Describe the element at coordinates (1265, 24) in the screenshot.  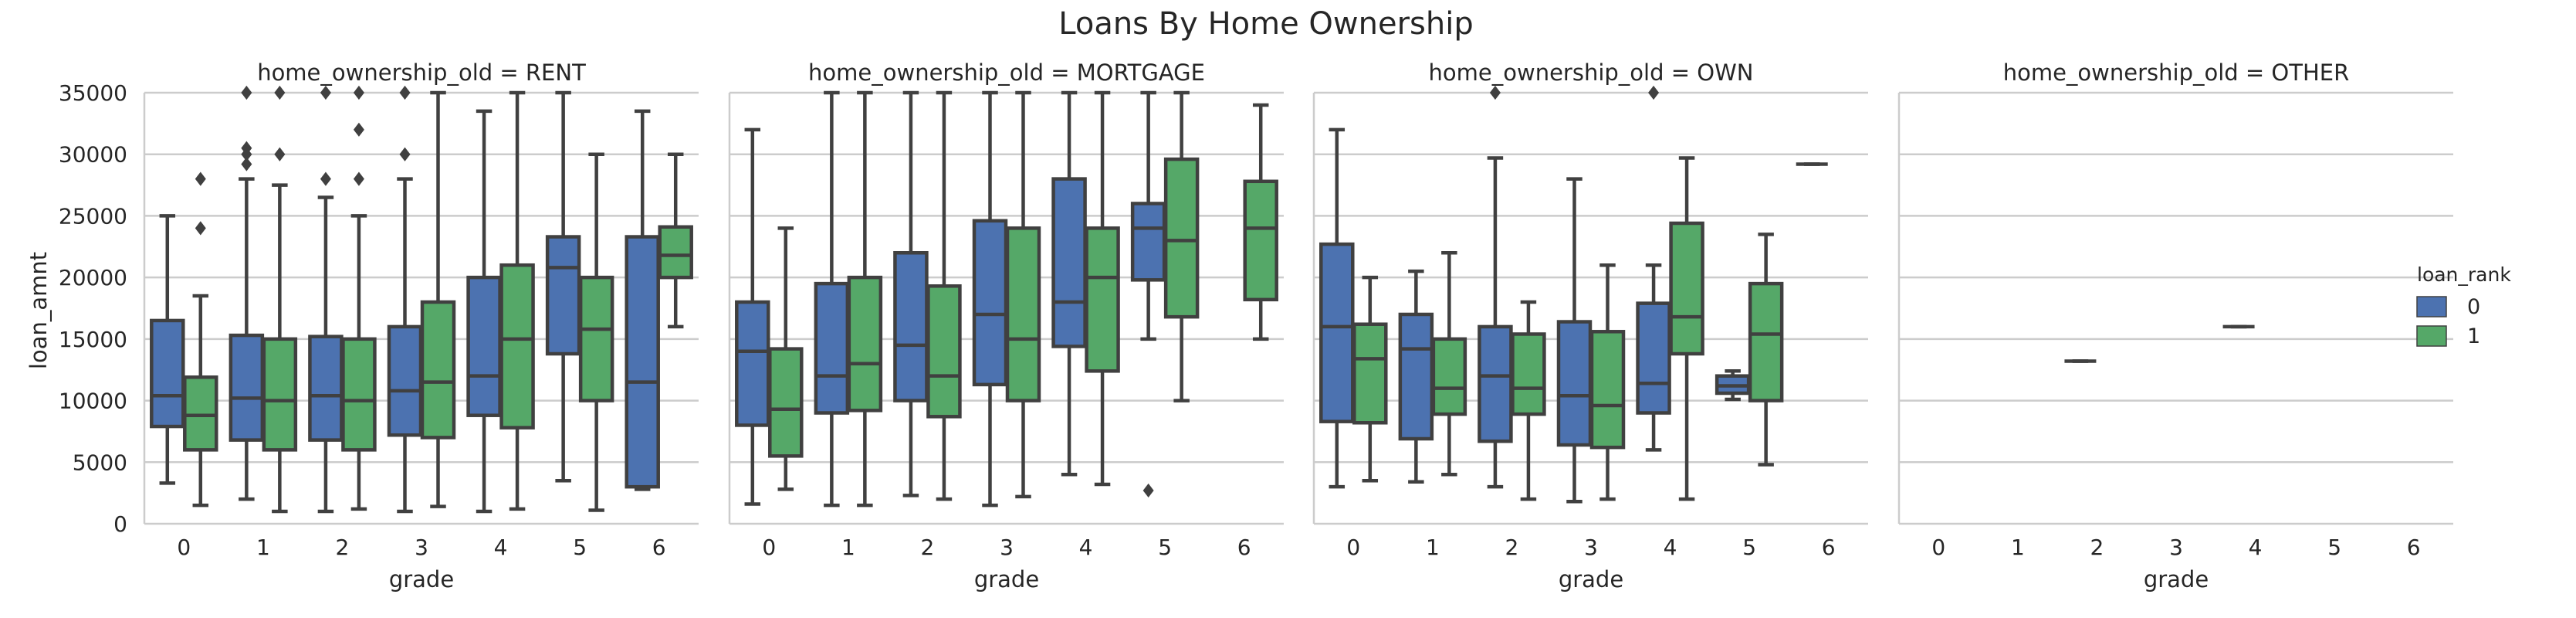
I see `chart-title: Loans By Home Ownership` at that location.